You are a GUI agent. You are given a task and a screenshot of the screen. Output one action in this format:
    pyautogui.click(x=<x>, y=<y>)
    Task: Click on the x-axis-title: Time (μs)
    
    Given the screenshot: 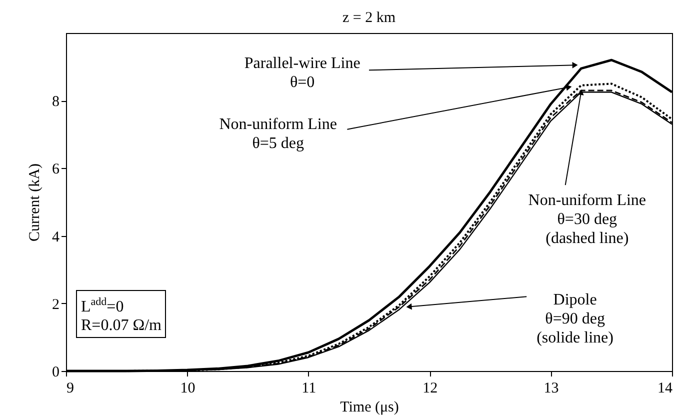 What is the action you would take?
    pyautogui.click(x=369, y=408)
    